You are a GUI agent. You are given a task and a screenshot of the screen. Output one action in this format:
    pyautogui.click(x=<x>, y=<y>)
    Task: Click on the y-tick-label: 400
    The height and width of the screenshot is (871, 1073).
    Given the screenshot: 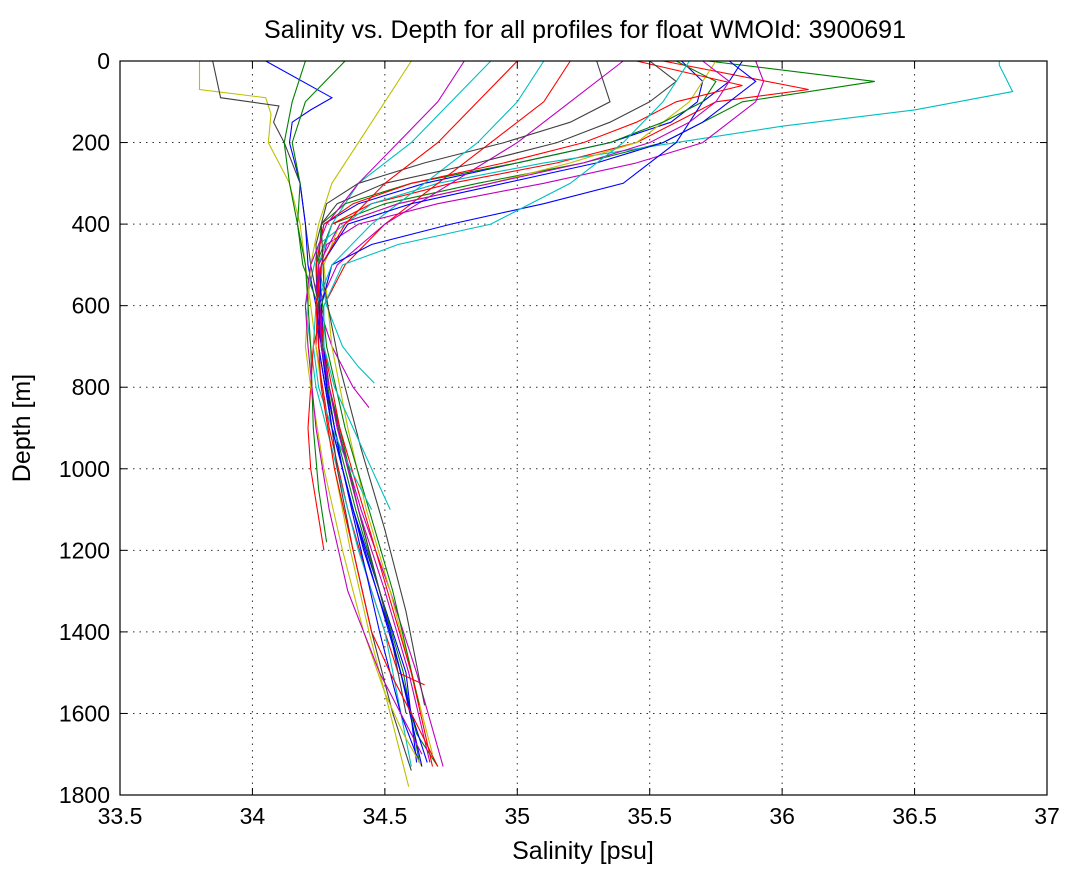 What is the action you would take?
    pyautogui.click(x=91, y=224)
    